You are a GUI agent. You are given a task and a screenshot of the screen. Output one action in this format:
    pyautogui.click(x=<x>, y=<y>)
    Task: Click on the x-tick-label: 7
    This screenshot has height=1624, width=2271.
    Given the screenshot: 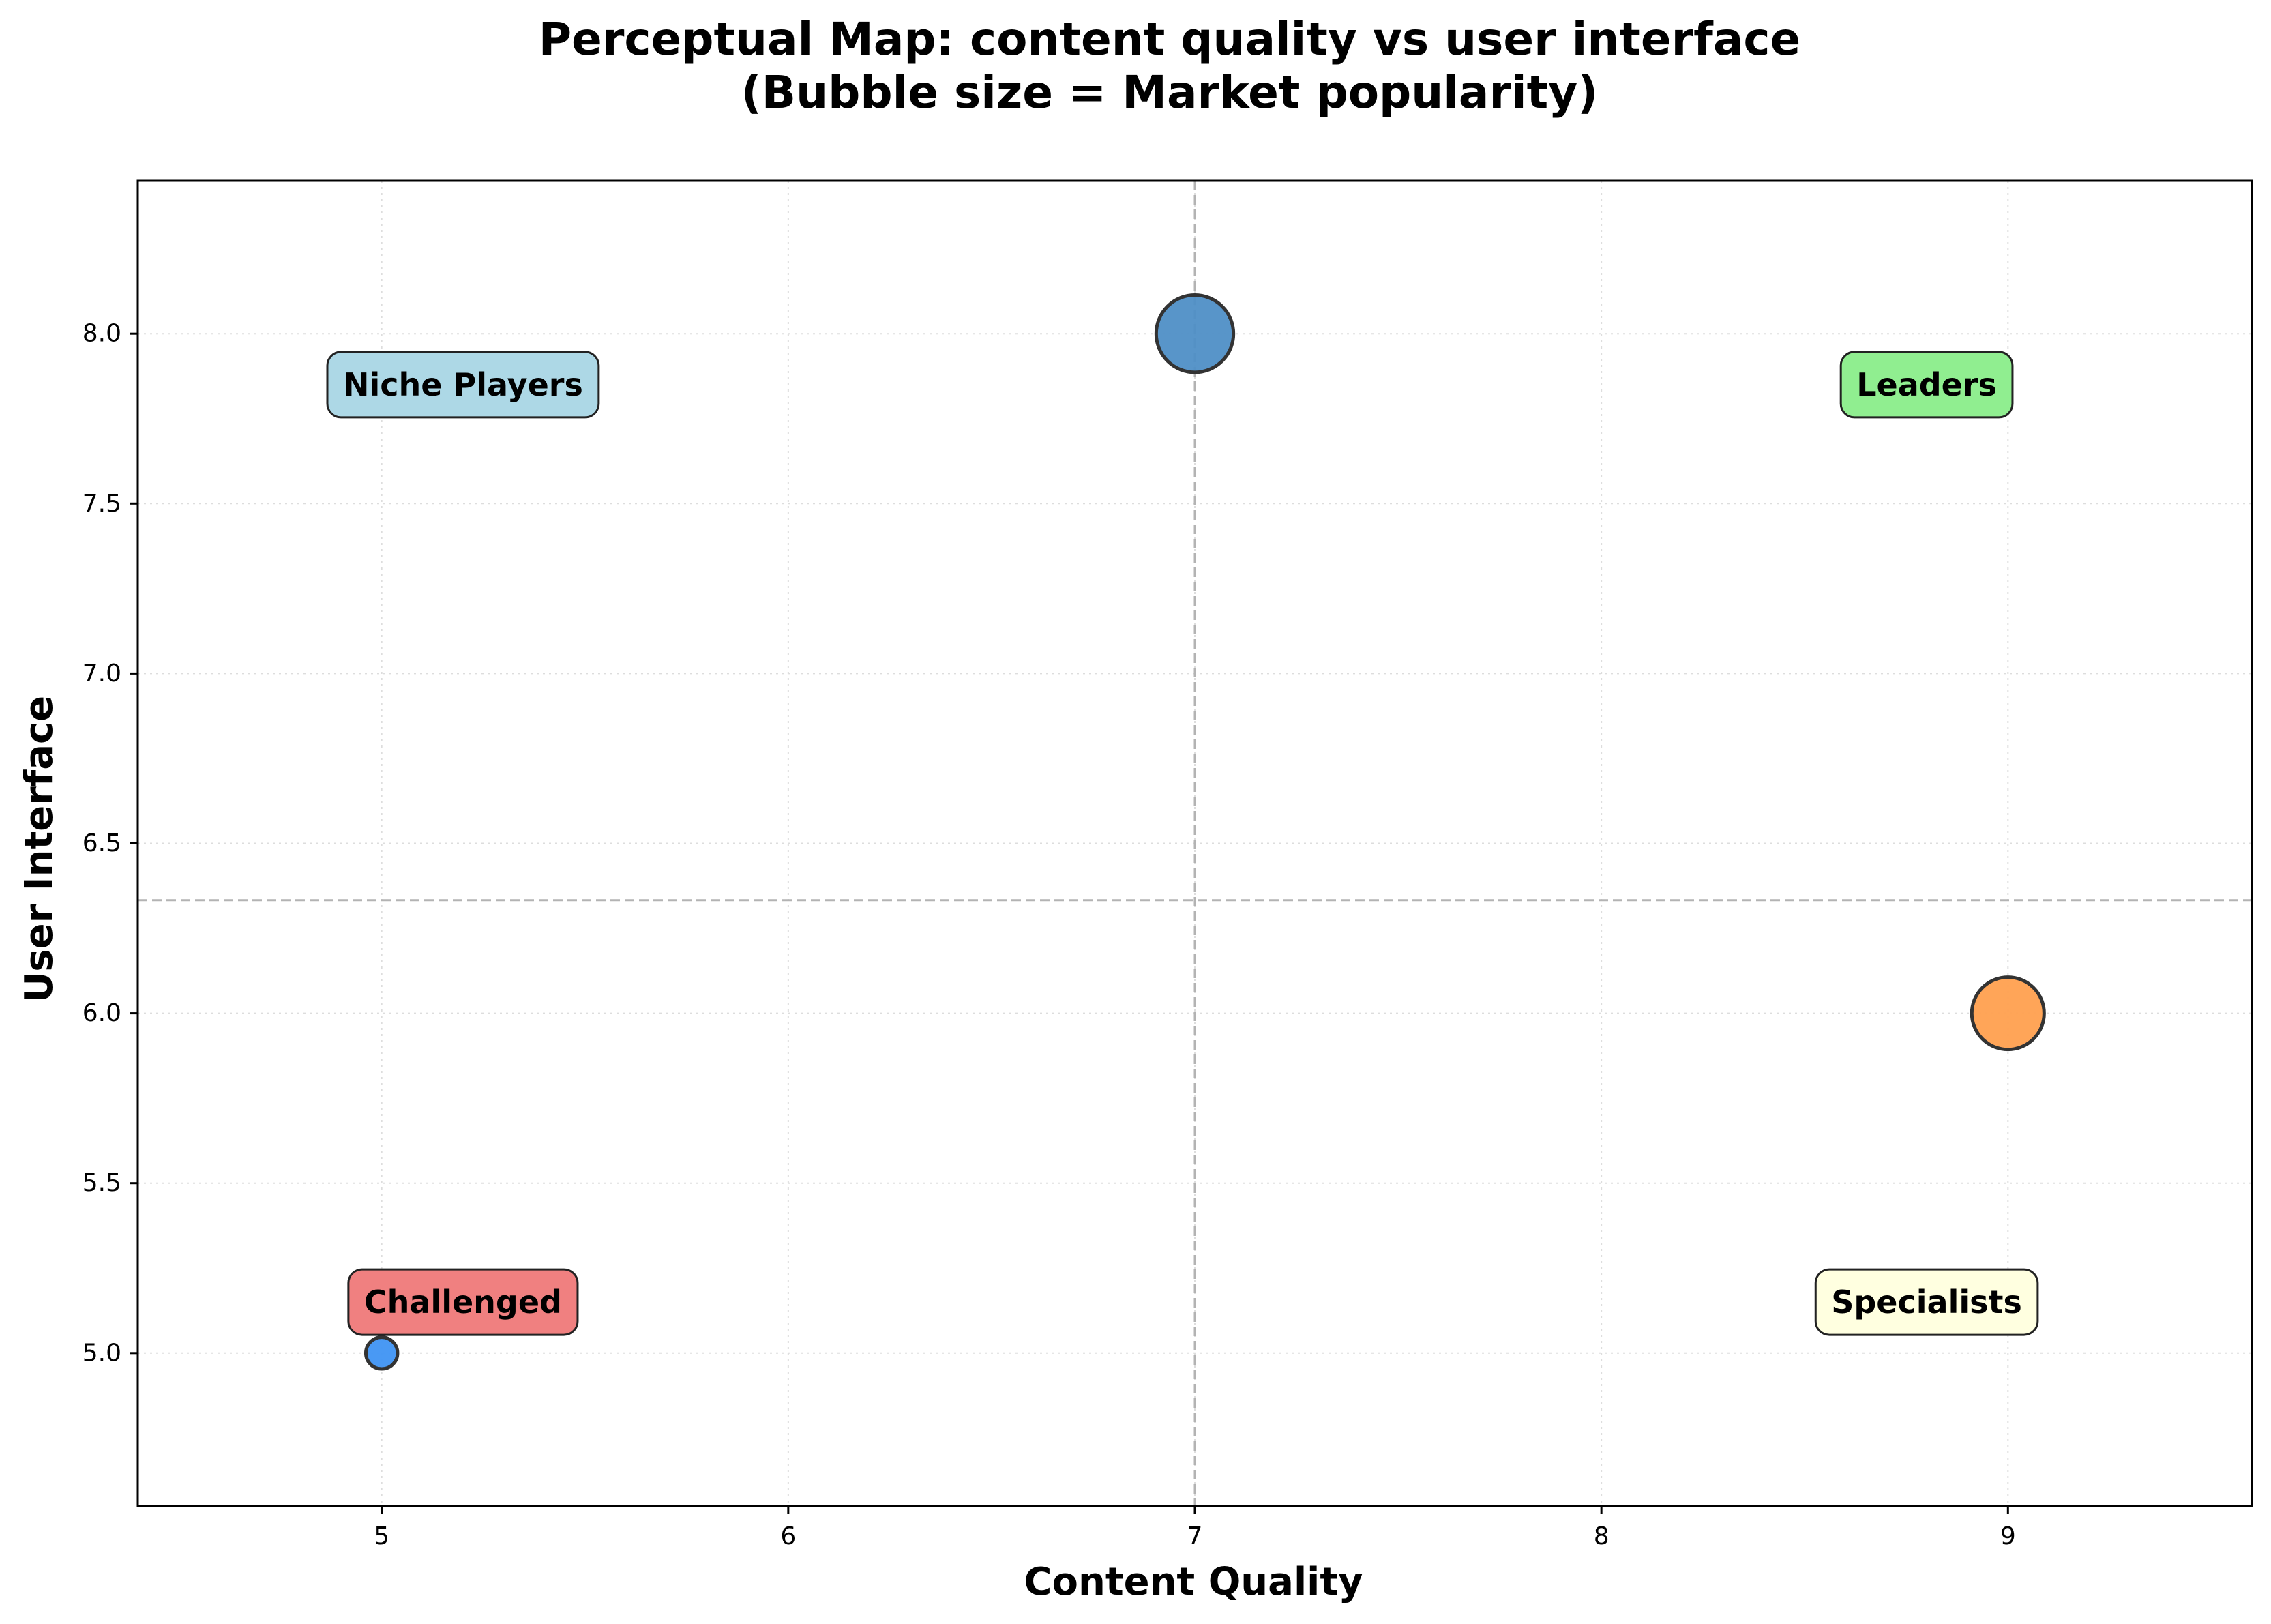 What is the action you would take?
    pyautogui.click(x=1195, y=1536)
    